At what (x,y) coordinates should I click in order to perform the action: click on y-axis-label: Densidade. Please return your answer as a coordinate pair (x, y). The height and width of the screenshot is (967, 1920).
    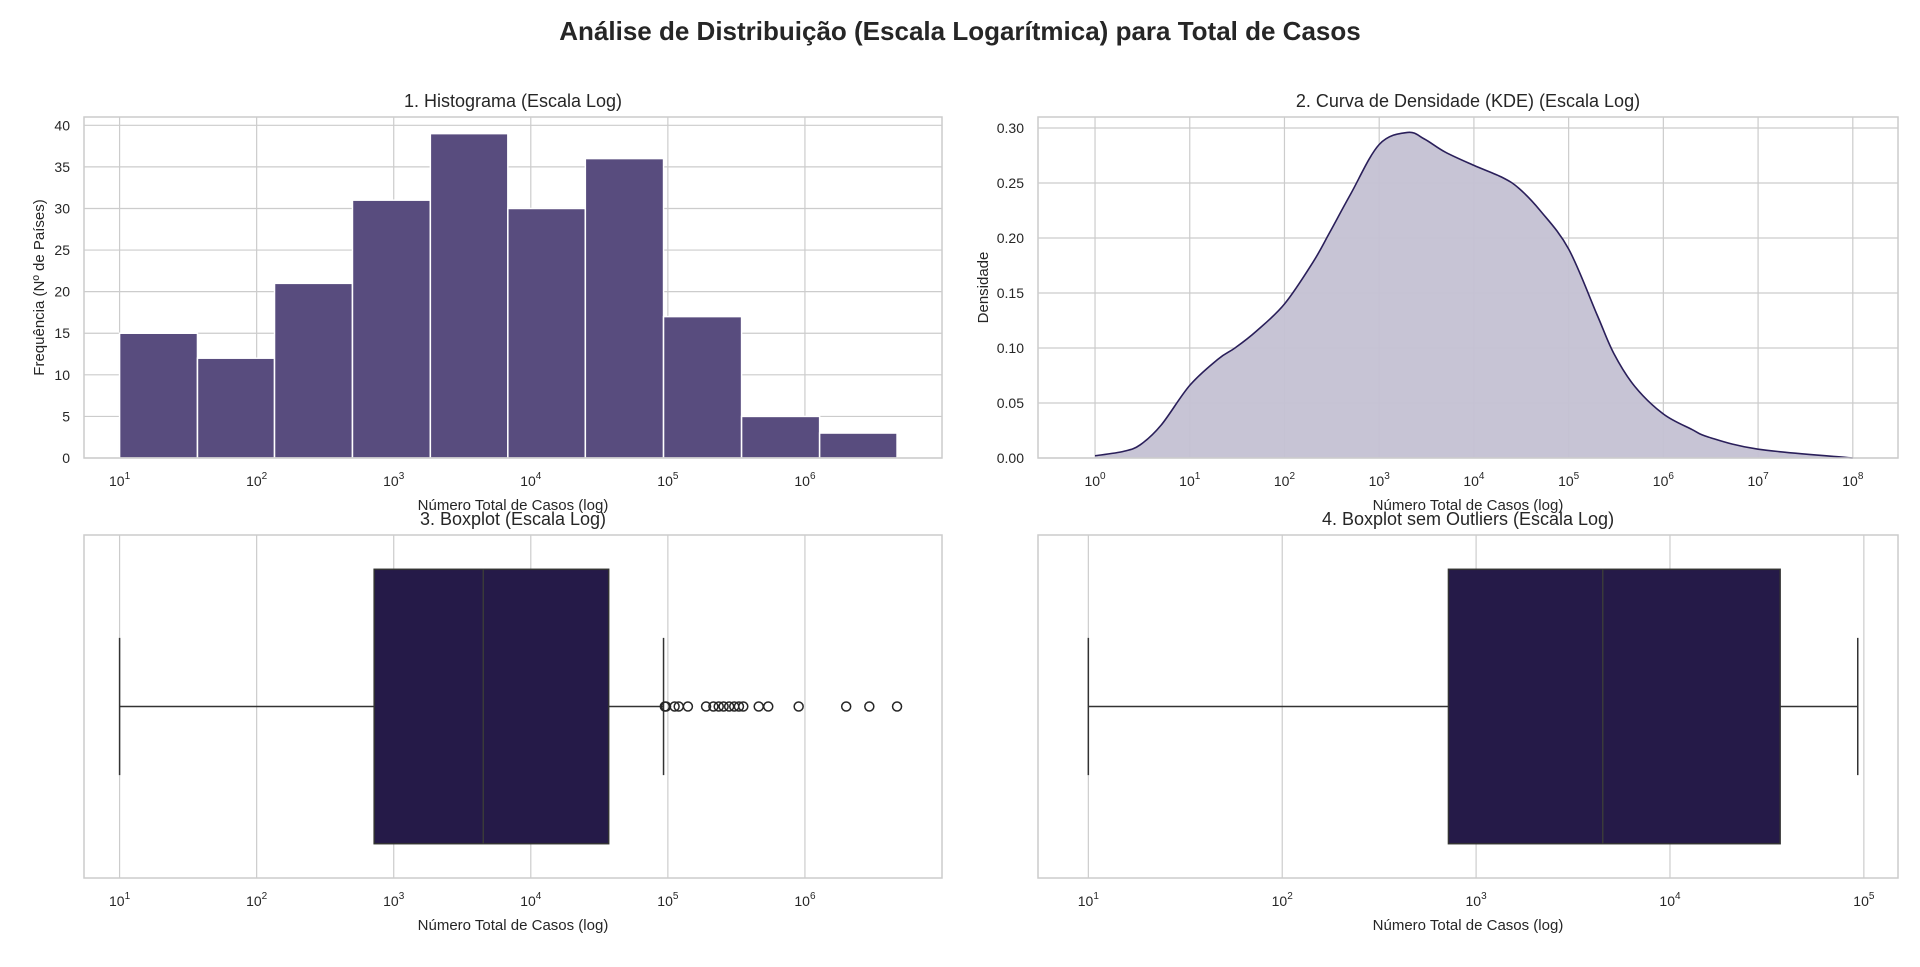
    Looking at the image, I should click on (983, 288).